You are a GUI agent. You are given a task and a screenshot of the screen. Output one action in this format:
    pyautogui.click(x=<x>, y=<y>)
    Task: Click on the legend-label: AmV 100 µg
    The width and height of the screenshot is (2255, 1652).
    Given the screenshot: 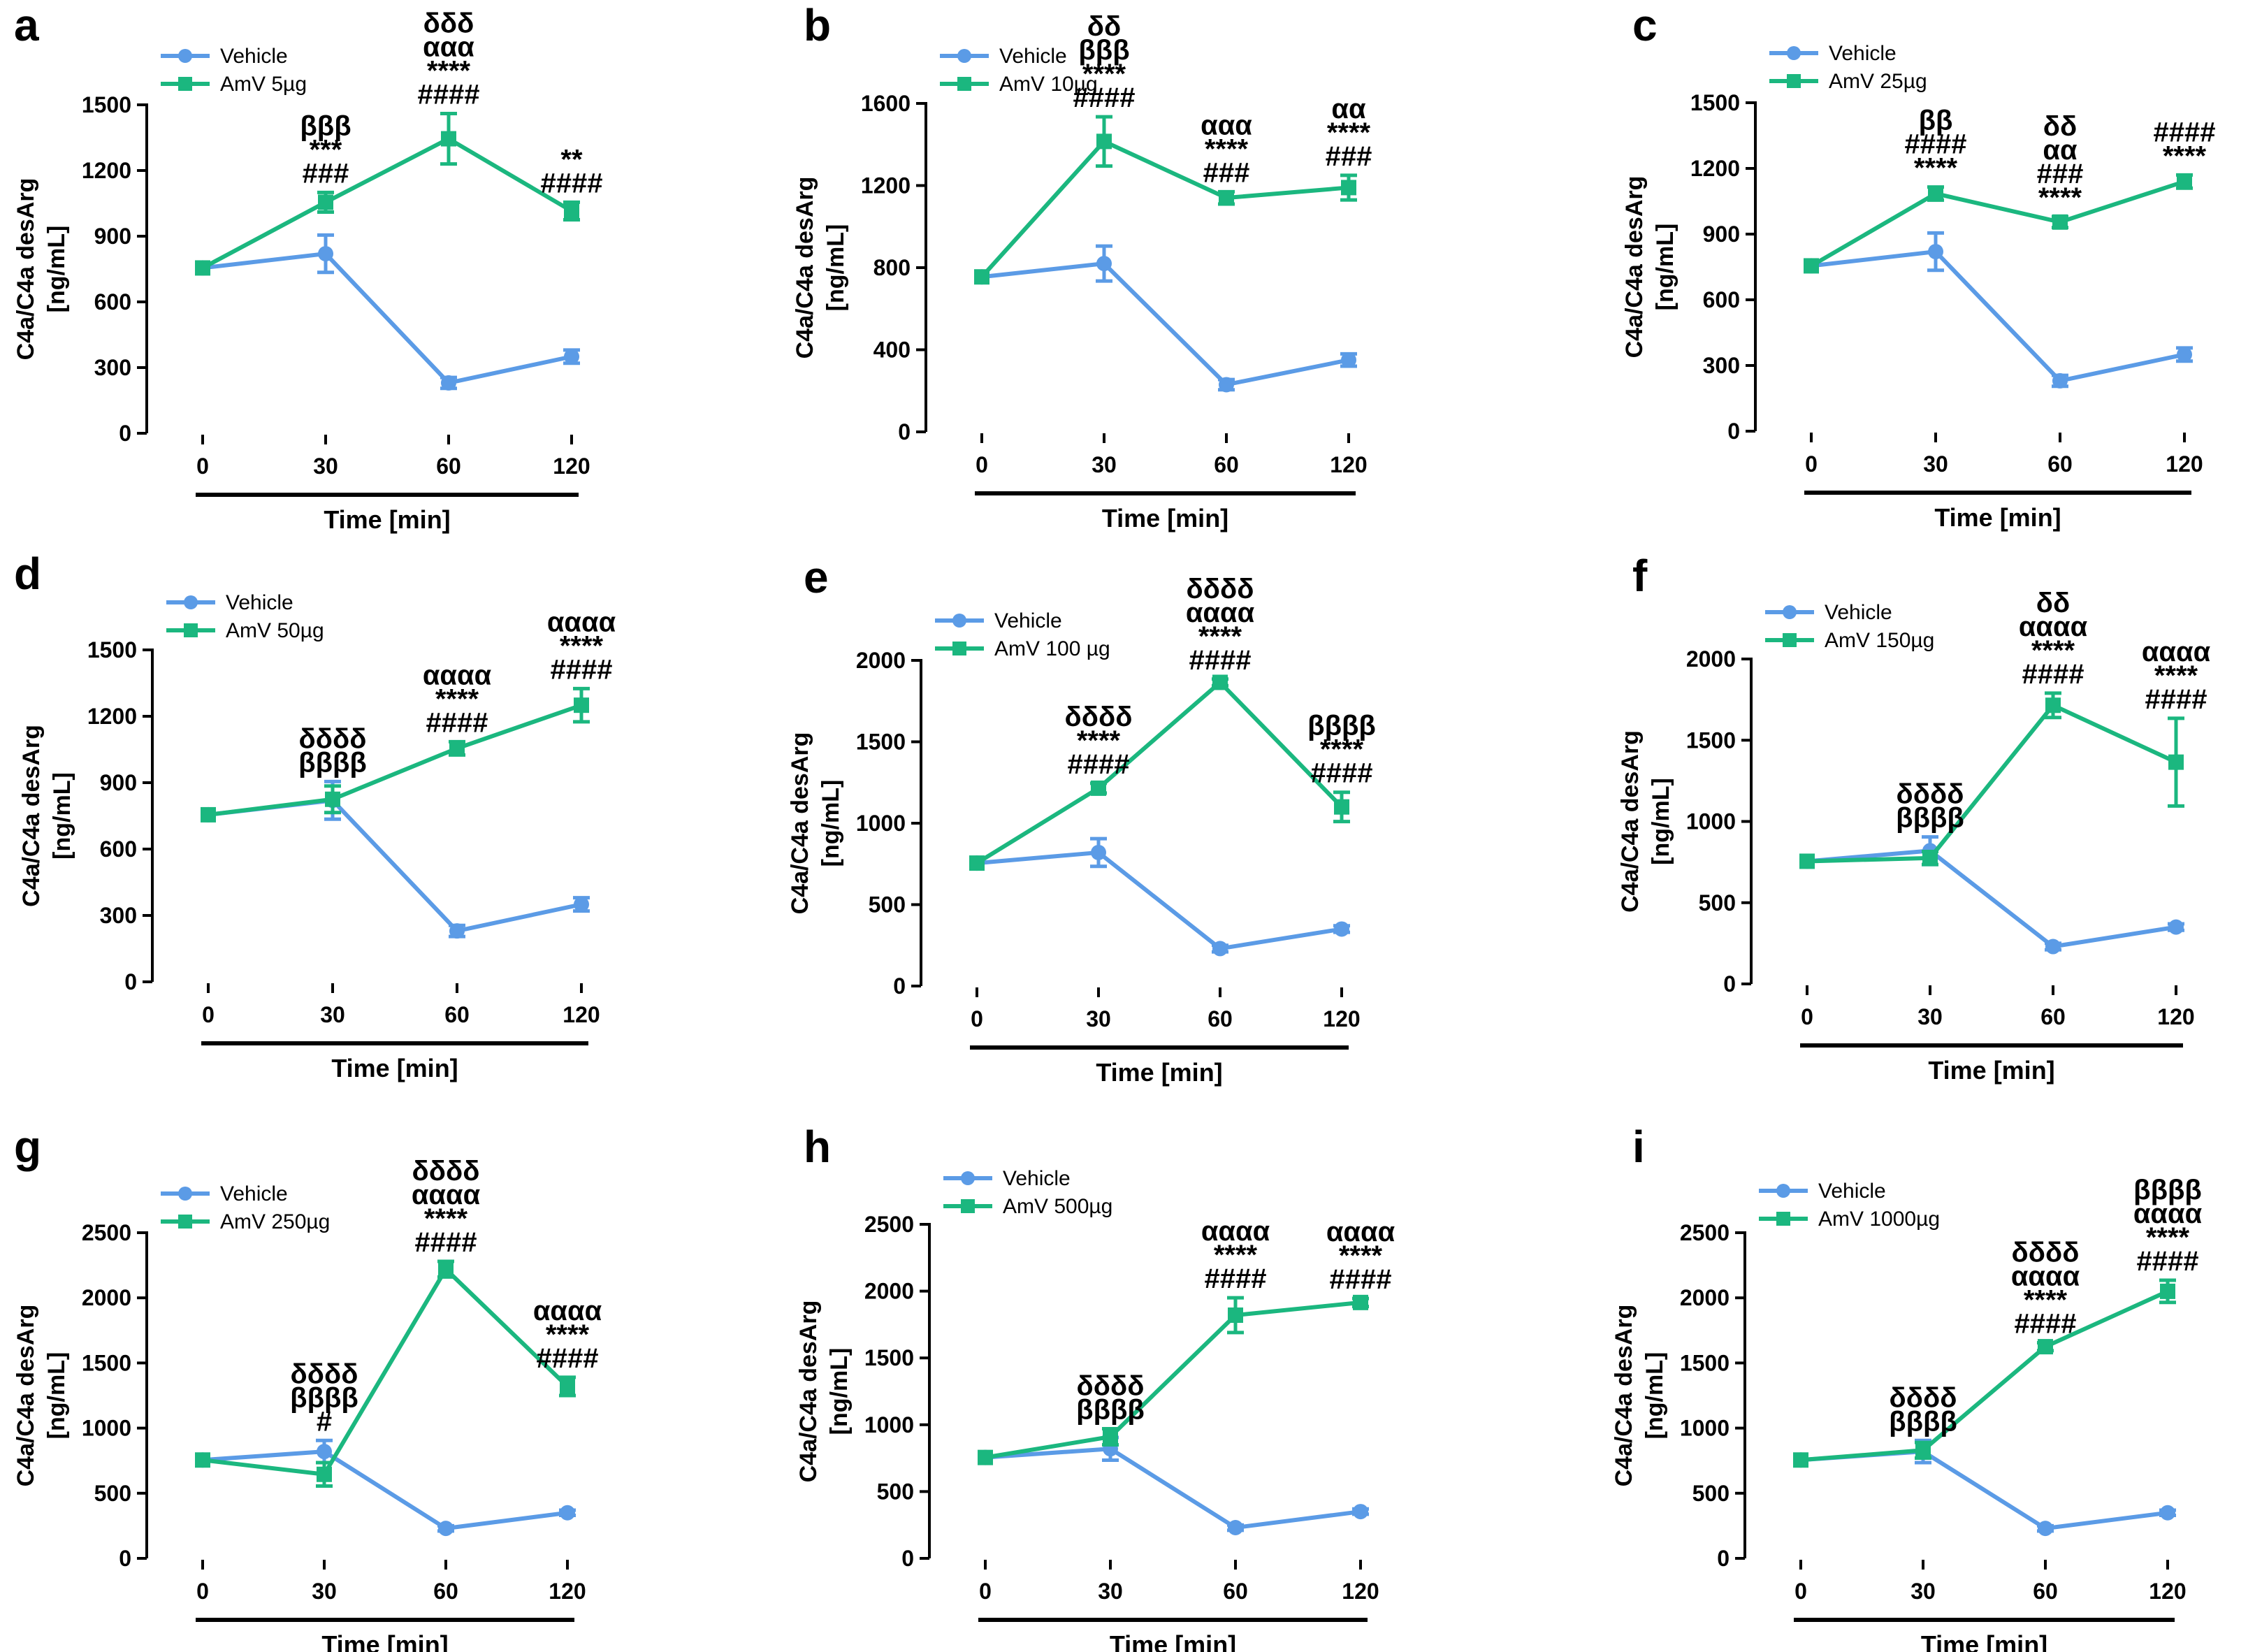 What is the action you would take?
    pyautogui.click(x=1052, y=648)
    